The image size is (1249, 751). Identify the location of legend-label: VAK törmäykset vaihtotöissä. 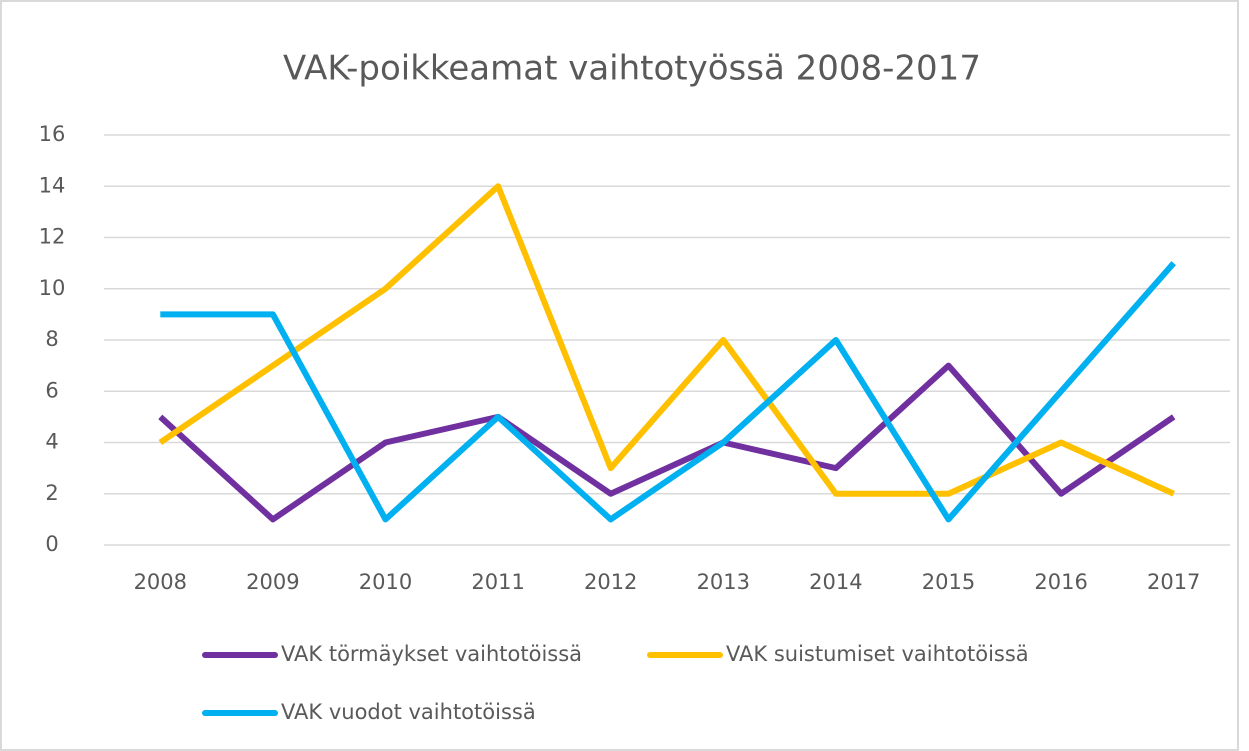
(431, 654).